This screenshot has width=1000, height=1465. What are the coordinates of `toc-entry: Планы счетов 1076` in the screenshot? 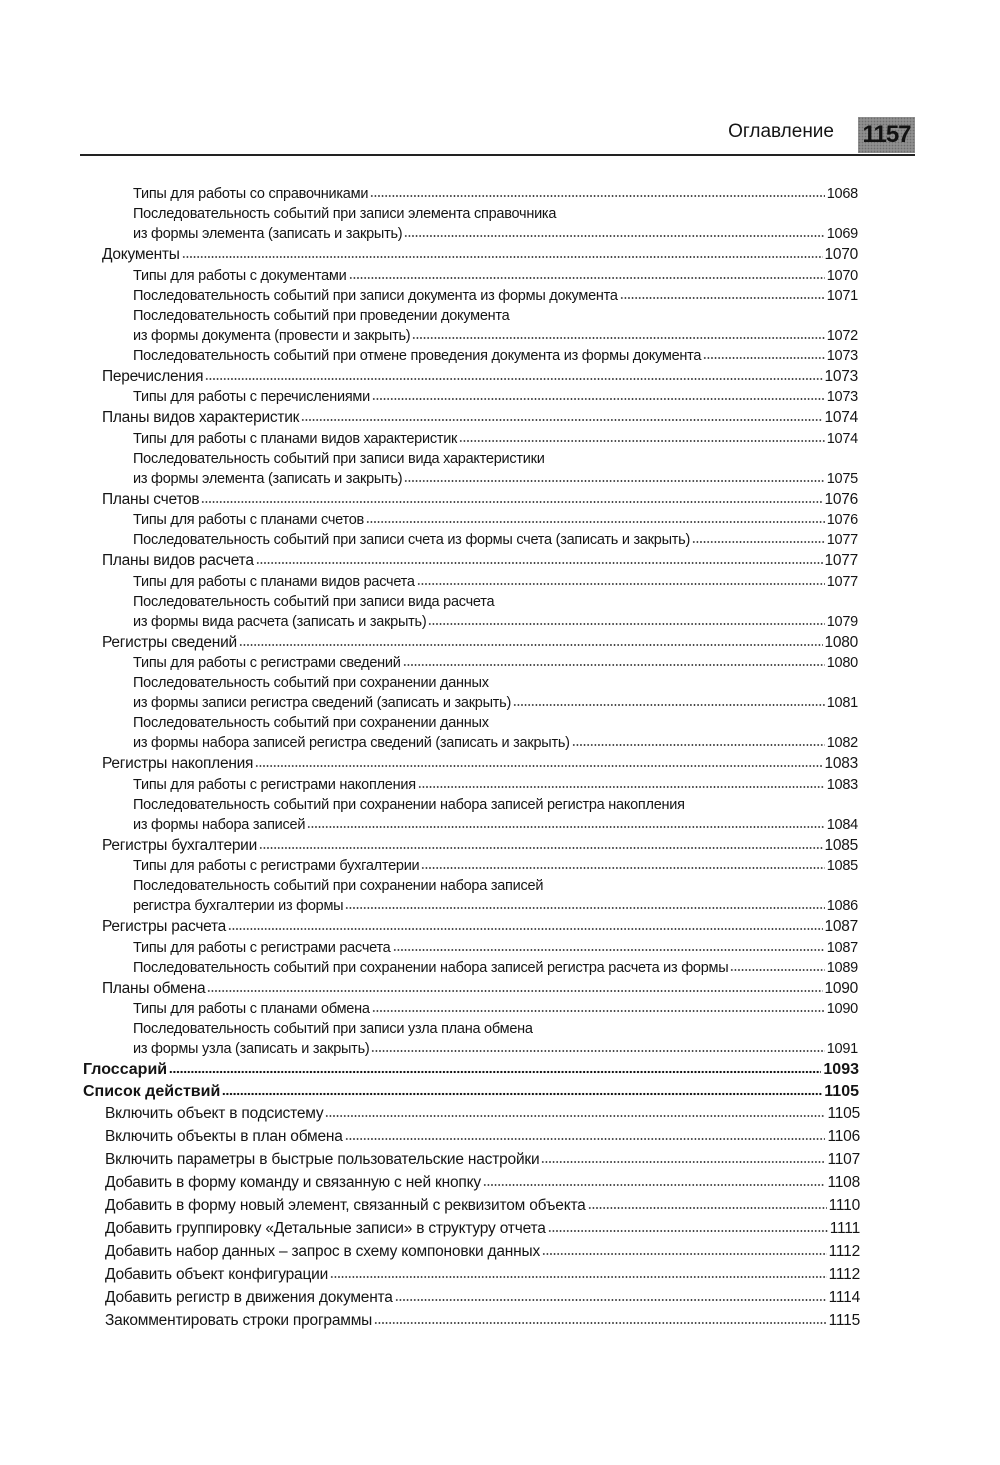 It's located at (480, 502).